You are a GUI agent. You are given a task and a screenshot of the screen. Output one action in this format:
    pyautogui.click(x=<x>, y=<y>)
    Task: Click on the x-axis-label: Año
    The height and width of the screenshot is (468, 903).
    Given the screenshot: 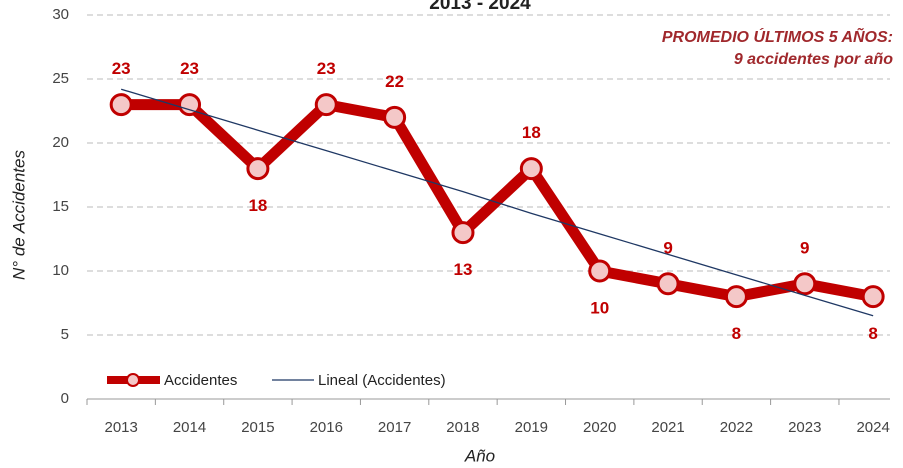 What is the action you would take?
    pyautogui.click(x=479, y=455)
    